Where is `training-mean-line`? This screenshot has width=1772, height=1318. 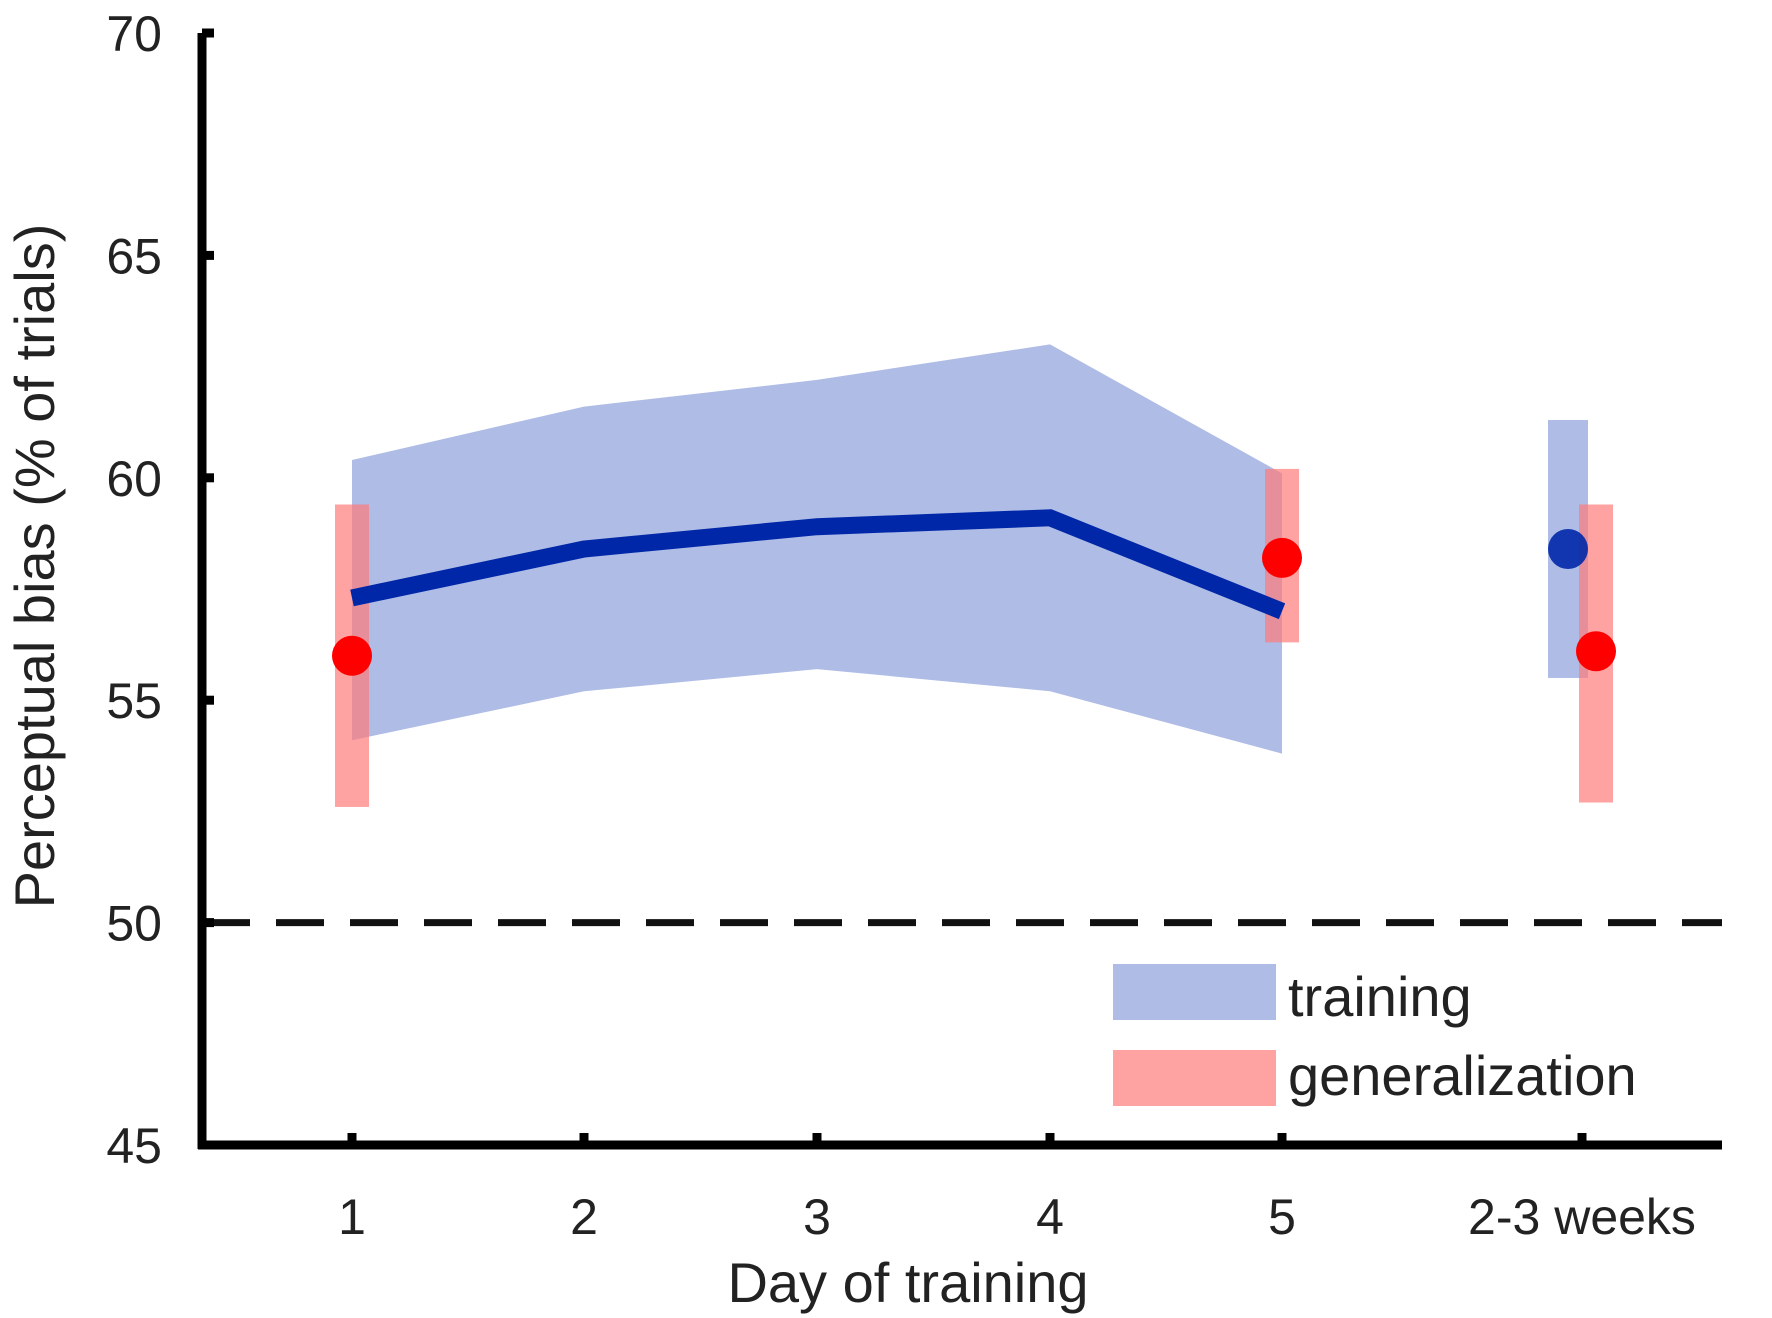
training-mean-line is located at coordinates (818, 564).